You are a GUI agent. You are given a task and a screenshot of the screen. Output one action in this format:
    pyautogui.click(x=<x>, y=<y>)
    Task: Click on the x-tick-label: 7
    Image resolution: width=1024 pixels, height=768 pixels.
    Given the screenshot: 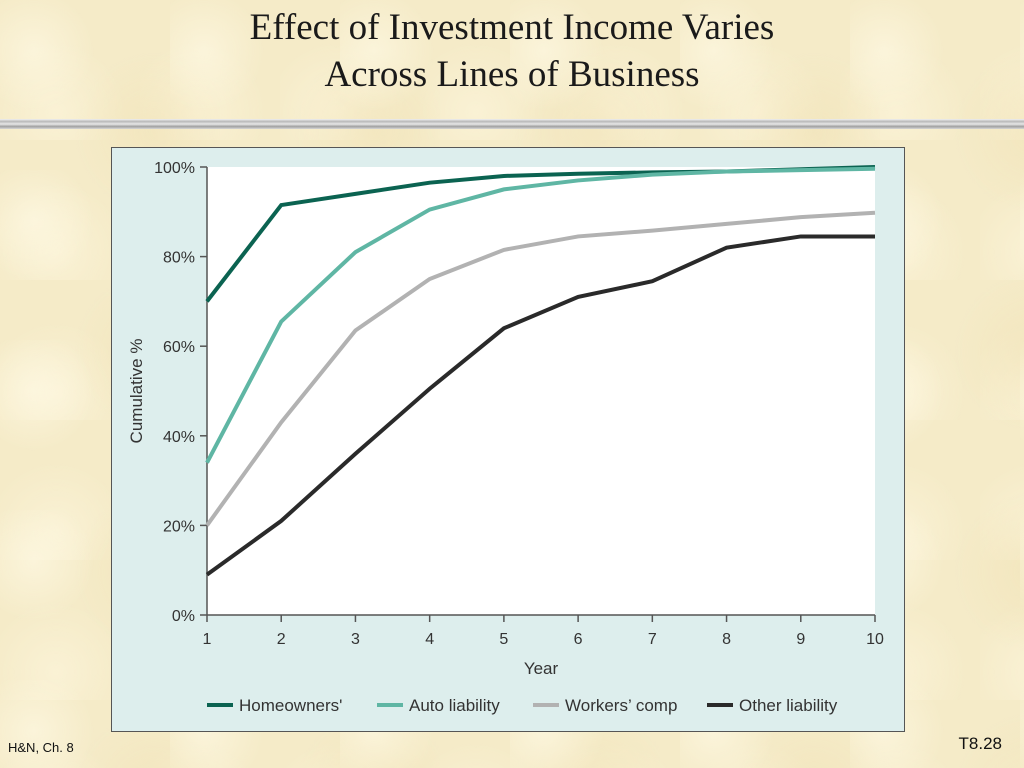 What is the action you would take?
    pyautogui.click(x=652, y=639)
    